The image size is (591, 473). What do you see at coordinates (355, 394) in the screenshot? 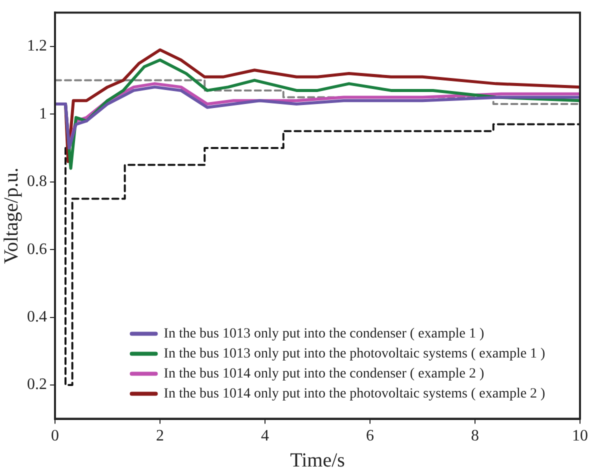
I see `legend-label: In the bus 1014 only put into the photovoltaic systems ( example 2 )` at bounding box center [355, 394].